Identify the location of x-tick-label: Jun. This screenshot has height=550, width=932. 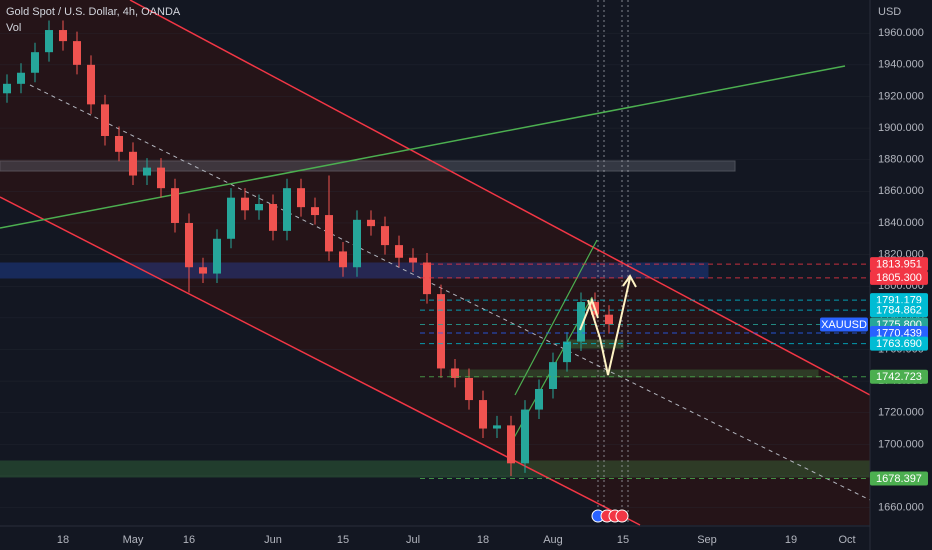
(273, 540).